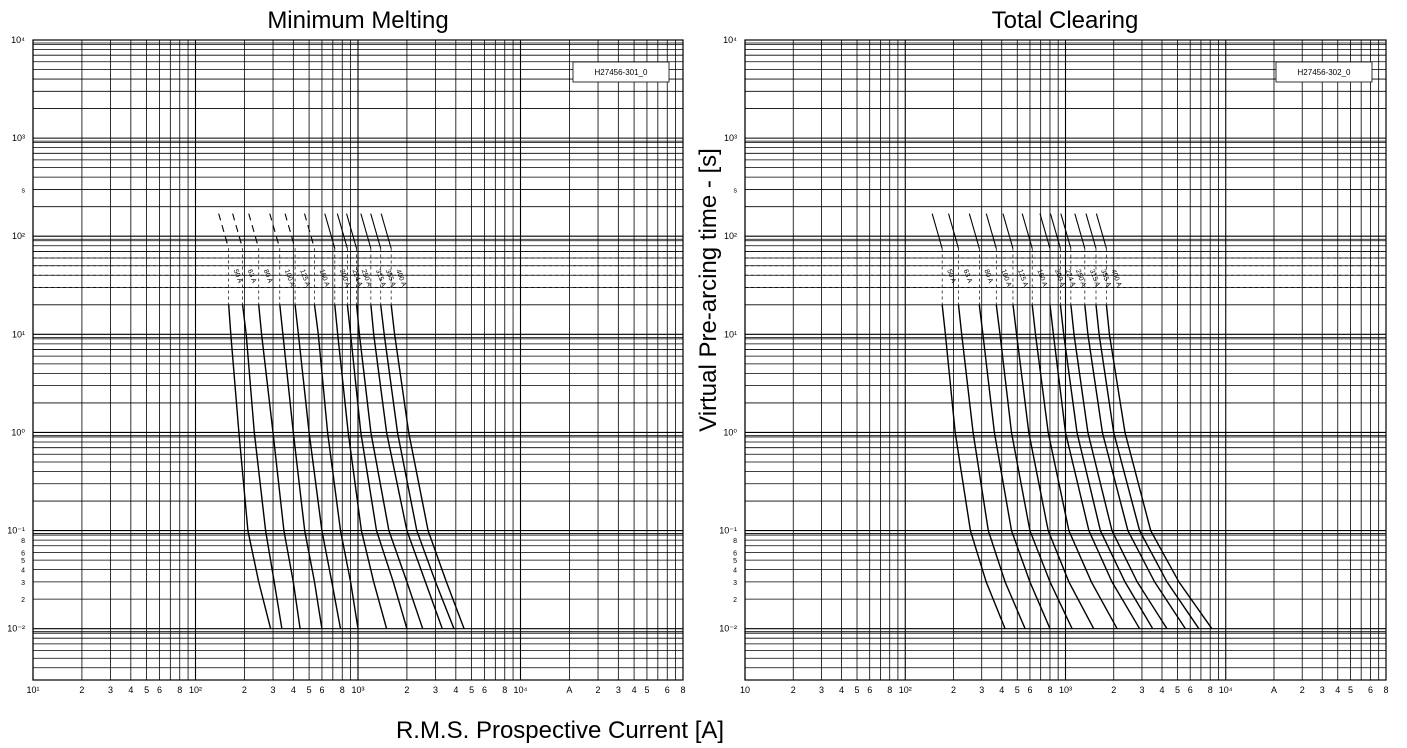 This screenshot has height=748, width=1407. What do you see at coordinates (1324, 72) in the screenshot?
I see `reference-label: H27456-302_0` at bounding box center [1324, 72].